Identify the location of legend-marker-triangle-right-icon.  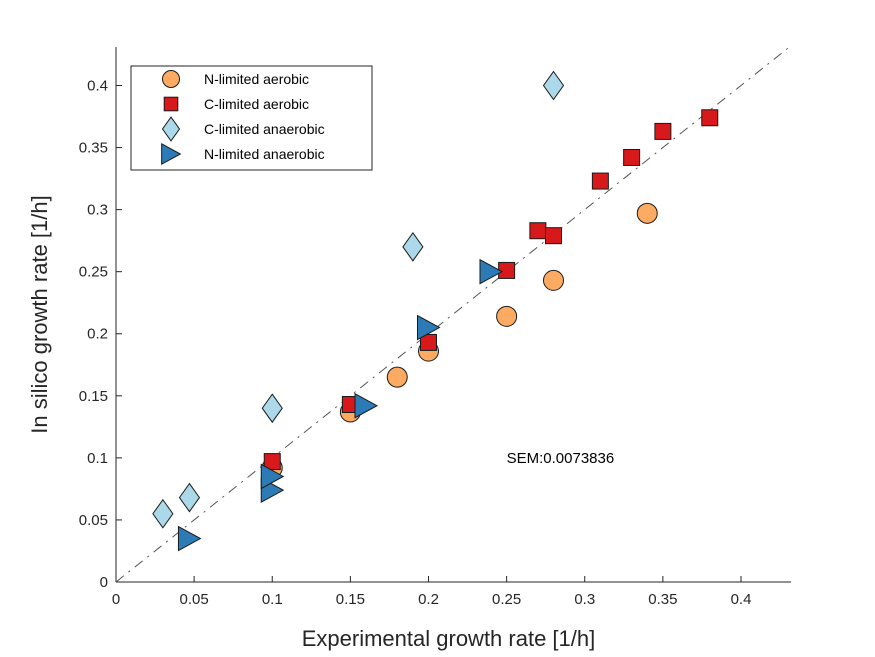
(171, 154).